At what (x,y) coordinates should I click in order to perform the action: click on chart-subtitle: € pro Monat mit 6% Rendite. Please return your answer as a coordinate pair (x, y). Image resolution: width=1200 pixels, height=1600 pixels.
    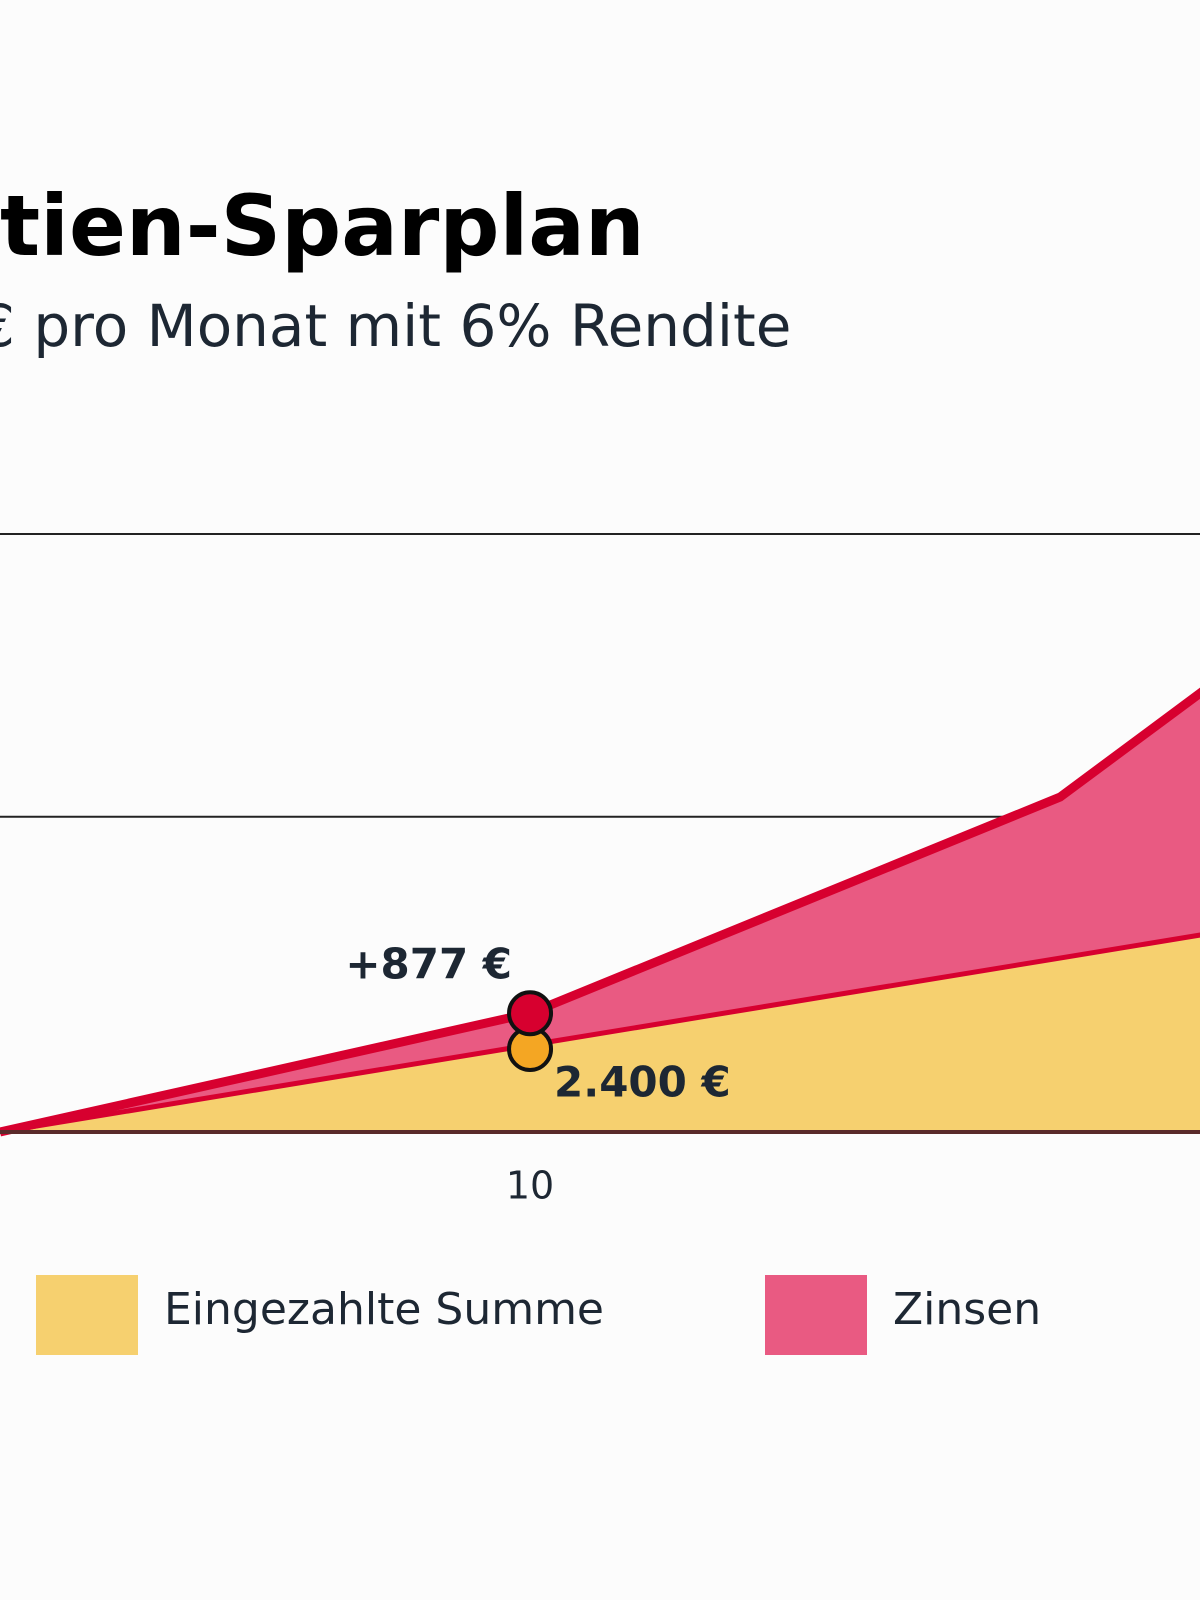
    Looking at the image, I should click on (395, 326).